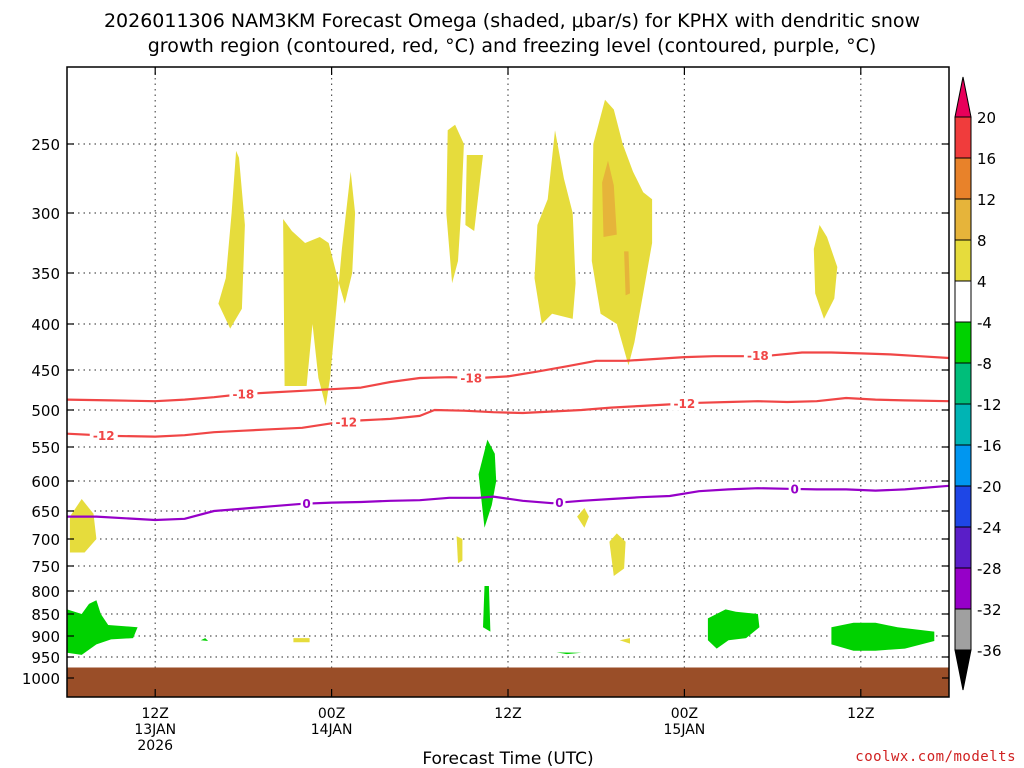  What do you see at coordinates (989, 405) in the screenshot?
I see `colorbar-label: -12` at bounding box center [989, 405].